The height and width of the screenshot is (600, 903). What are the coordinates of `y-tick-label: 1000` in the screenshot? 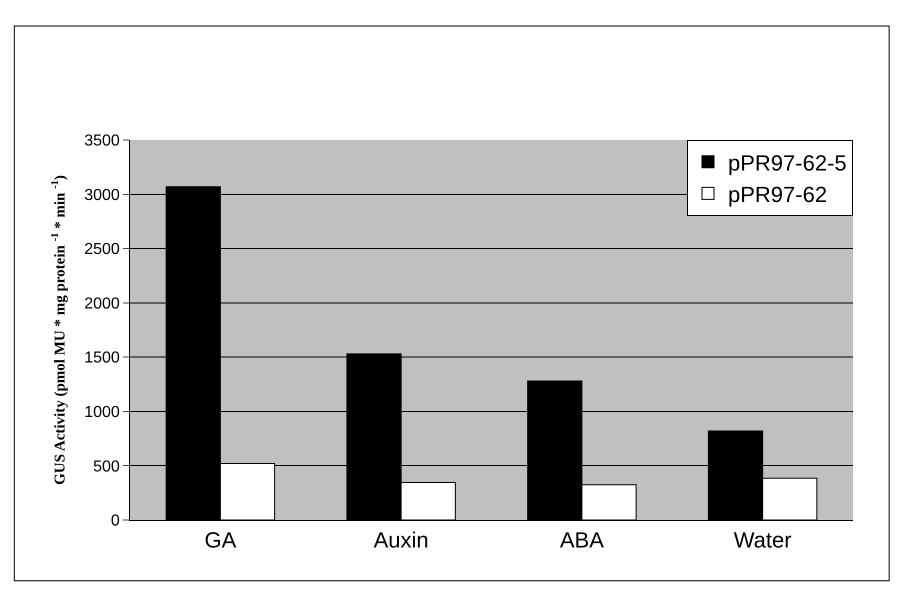 It's located at (102, 413).